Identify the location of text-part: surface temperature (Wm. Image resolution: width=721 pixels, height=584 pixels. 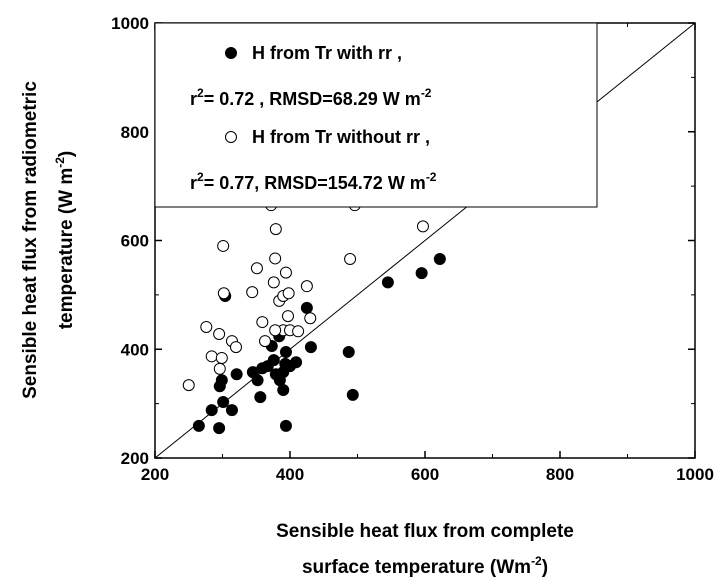
(416, 567).